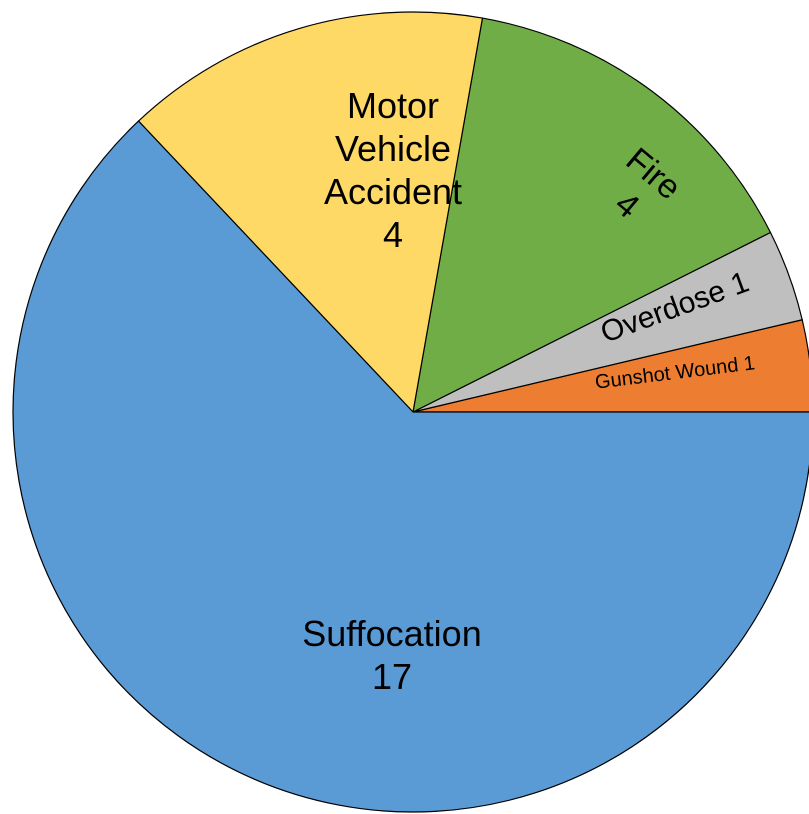  Describe the element at coordinates (392, 655) in the screenshot. I see `slice-label: Suffocation 17` at that location.